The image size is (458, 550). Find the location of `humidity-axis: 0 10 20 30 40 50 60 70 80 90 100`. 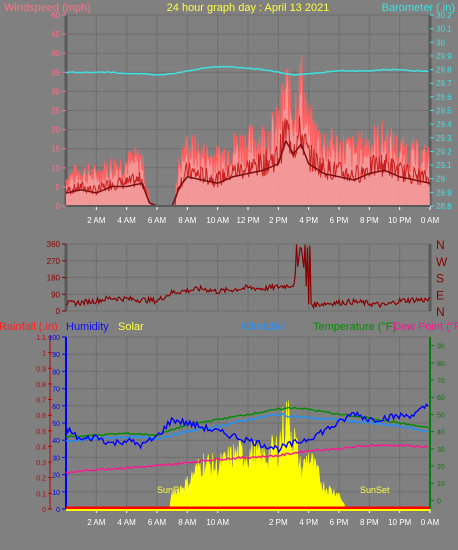

humidity-axis: 0 10 20 30 40 50 60 70 80 90 100 is located at coordinates (57, 424).